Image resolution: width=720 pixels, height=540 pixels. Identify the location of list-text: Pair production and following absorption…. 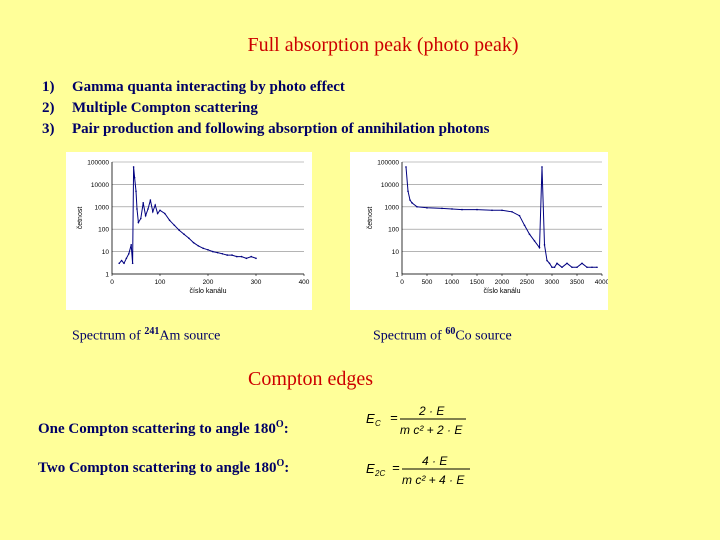
(281, 129).